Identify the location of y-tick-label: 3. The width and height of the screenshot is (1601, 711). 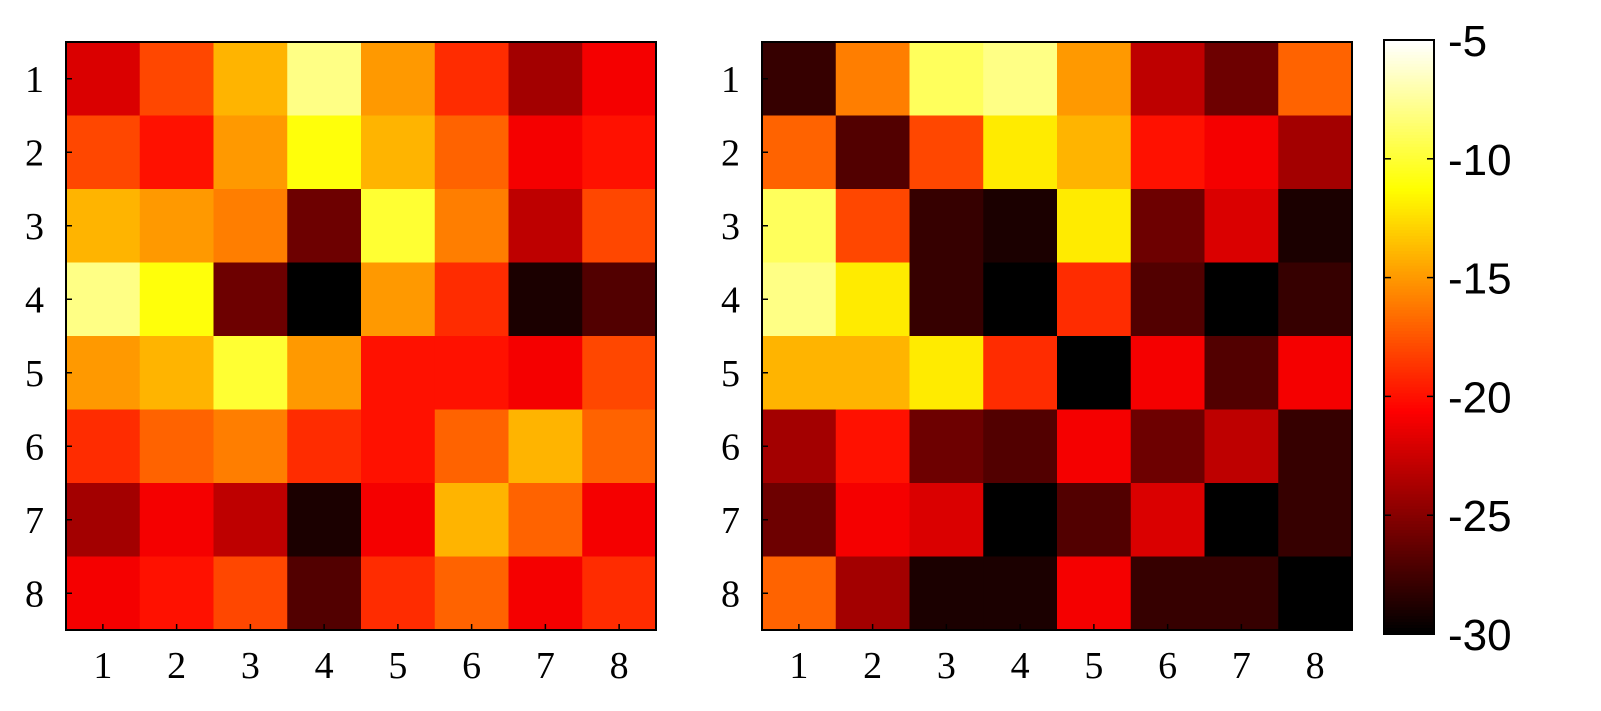
(730, 227).